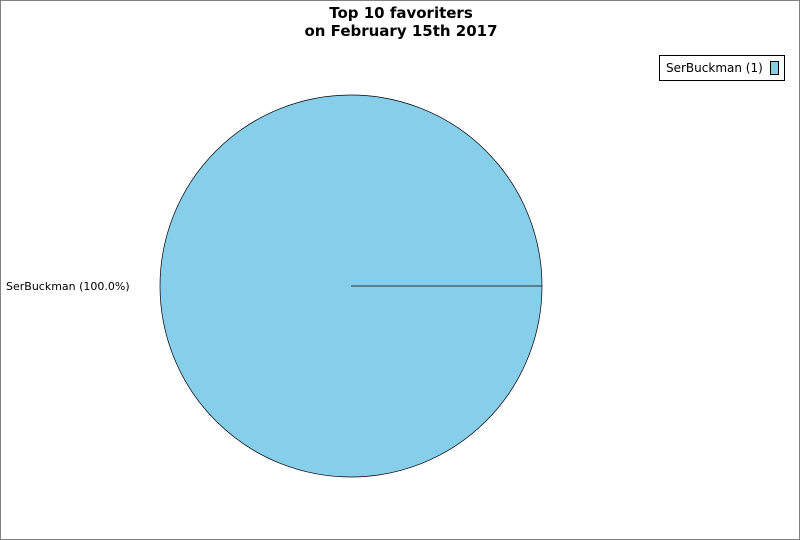 Image resolution: width=800 pixels, height=540 pixels. What do you see at coordinates (774, 68) in the screenshot?
I see `legend-swatch` at bounding box center [774, 68].